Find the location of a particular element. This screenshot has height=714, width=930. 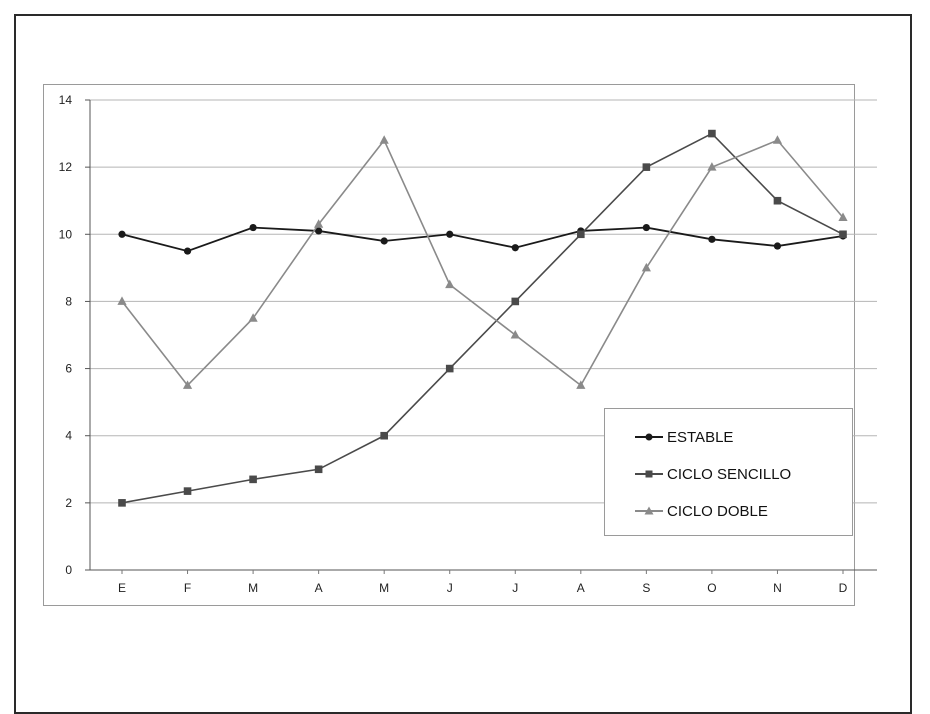

x-tick-label: O is located at coordinates (711, 588).